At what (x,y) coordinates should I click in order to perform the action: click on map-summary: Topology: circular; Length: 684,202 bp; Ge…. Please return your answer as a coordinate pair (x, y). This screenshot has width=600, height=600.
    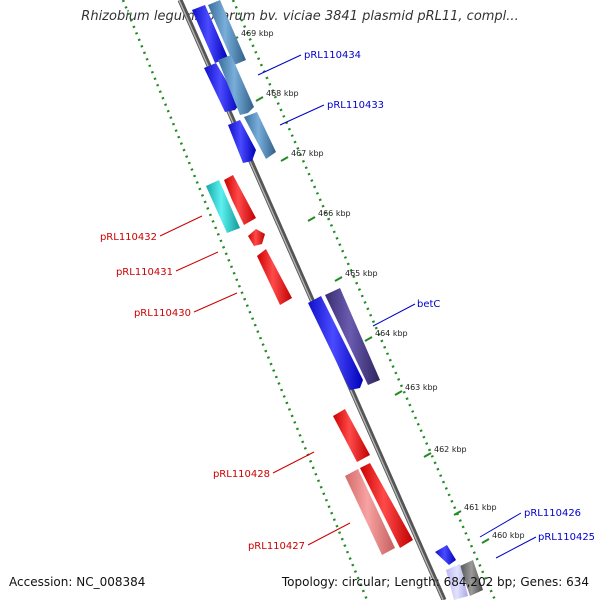
    Looking at the image, I should click on (435, 582).